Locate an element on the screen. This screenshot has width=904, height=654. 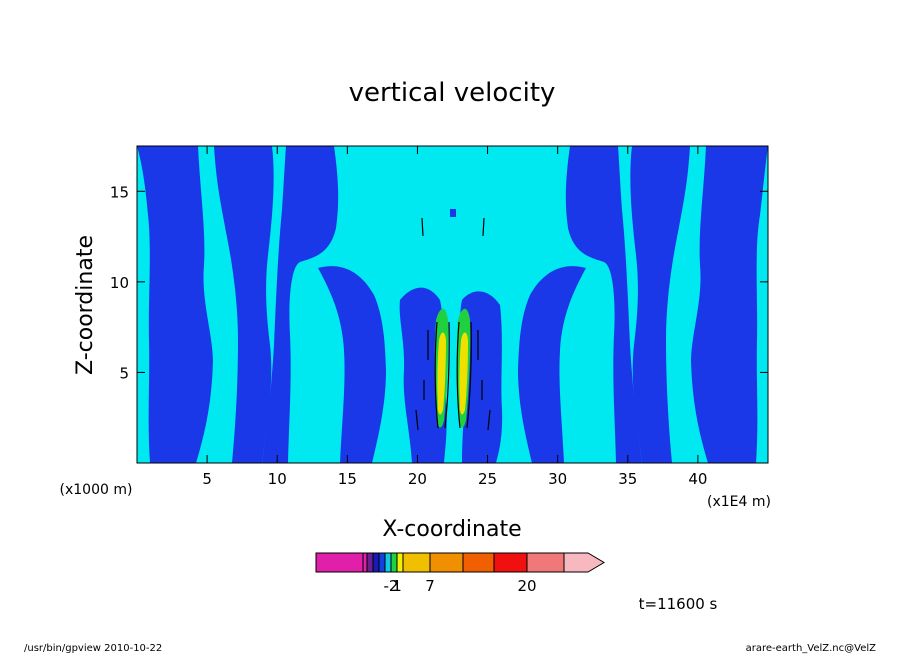
updraft-regions is located at coordinates (452, 368).